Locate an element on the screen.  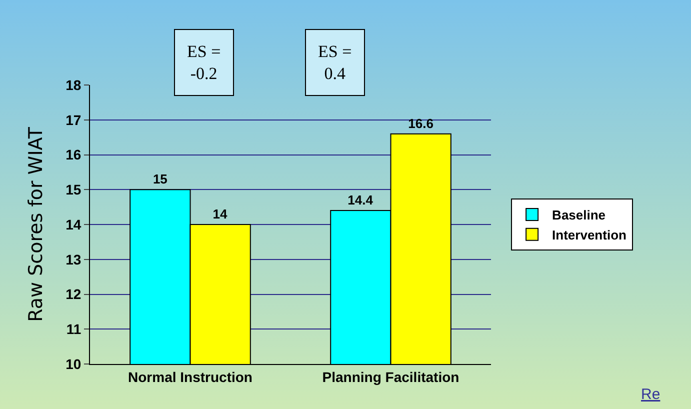
y-axis-title: Raw Scores for WIAT is located at coordinates (36, 224).